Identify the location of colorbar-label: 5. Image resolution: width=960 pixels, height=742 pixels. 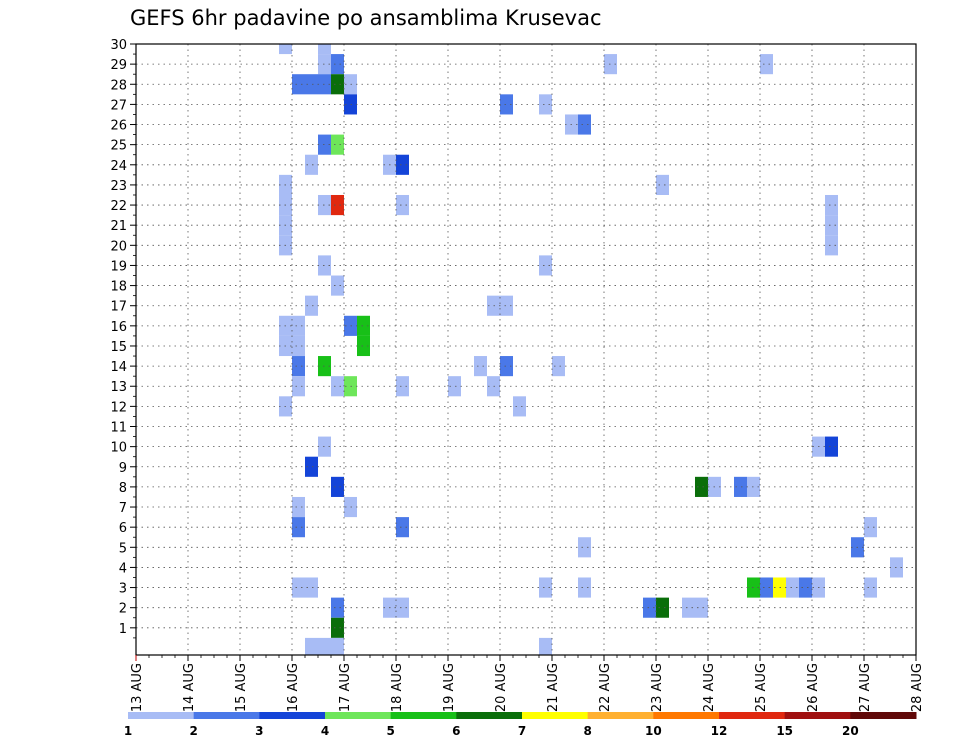
(390, 731).